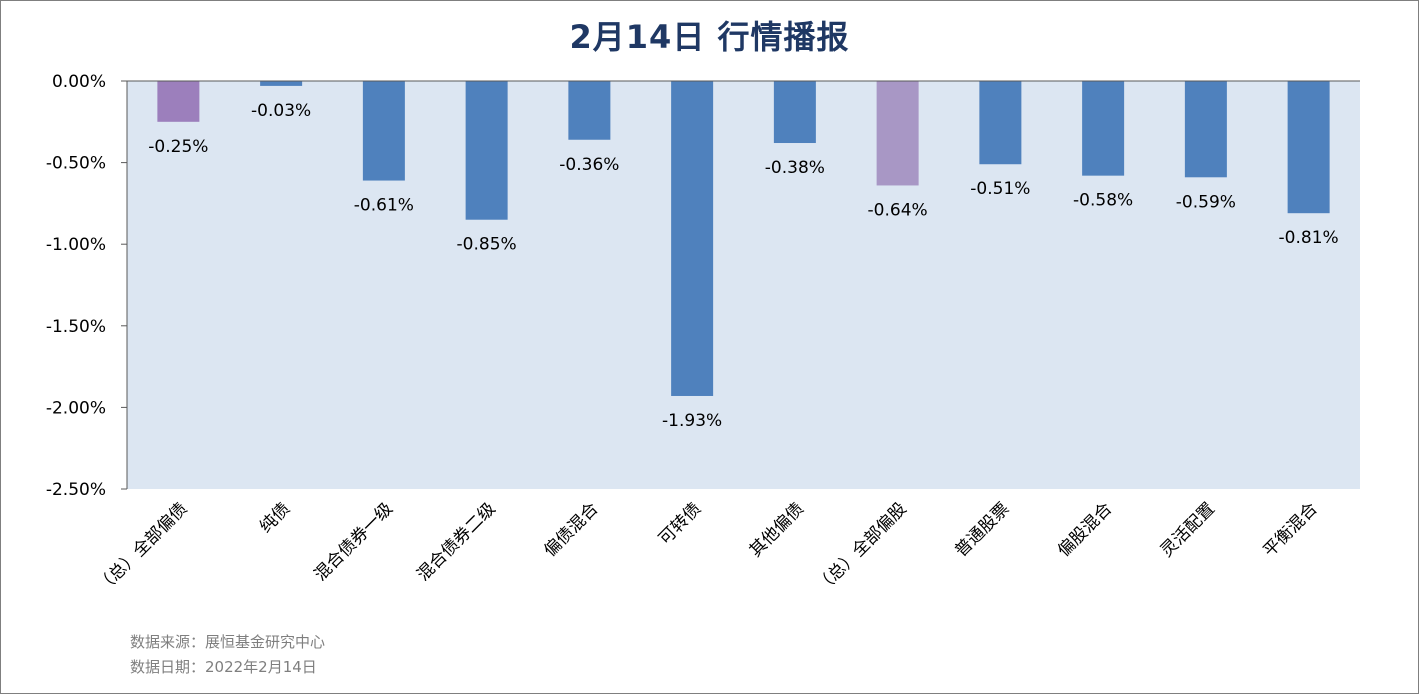 The image size is (1419, 694). Describe the element at coordinates (1188, 530) in the screenshot. I see `x-tick-label: 灵活配置` at that location.